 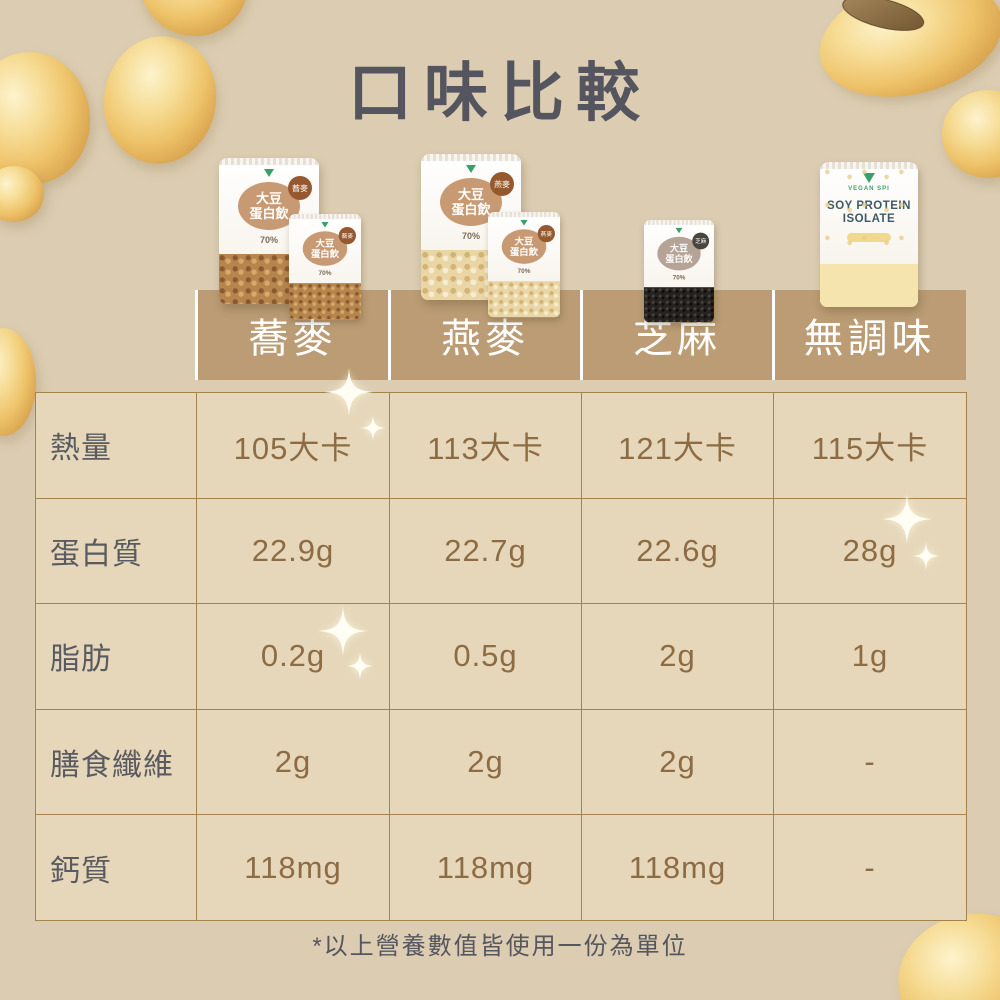 What do you see at coordinates (869, 219) in the screenshot?
I see `product-title-line2: ISOLATE` at bounding box center [869, 219].